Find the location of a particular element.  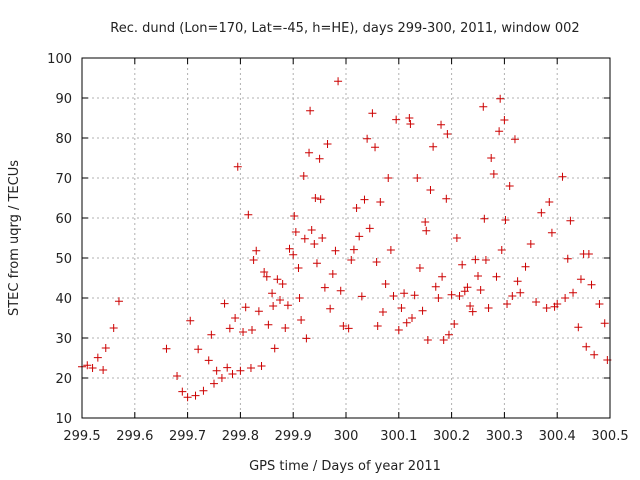

x-tick-label: 300.4 is located at coordinates (557, 436).